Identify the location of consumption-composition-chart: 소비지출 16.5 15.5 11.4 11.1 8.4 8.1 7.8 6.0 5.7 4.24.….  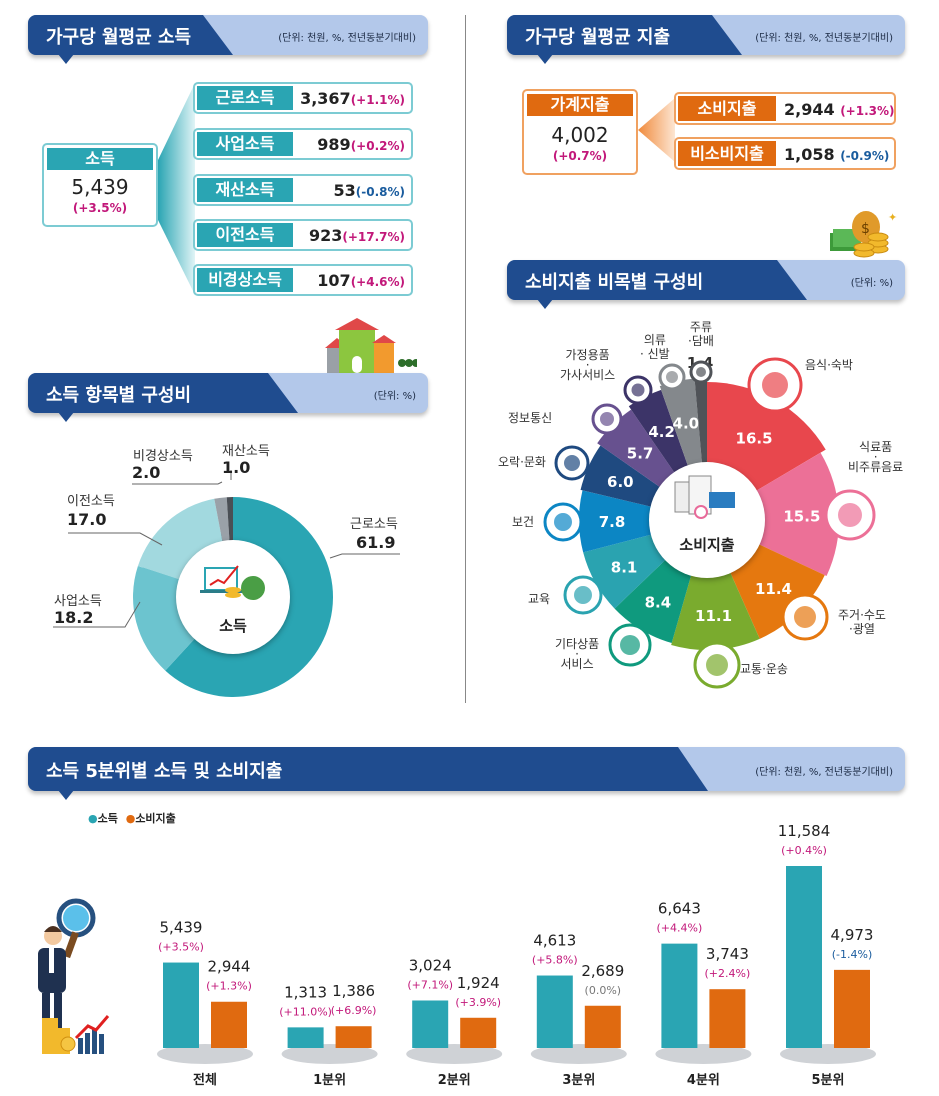
(709, 521).